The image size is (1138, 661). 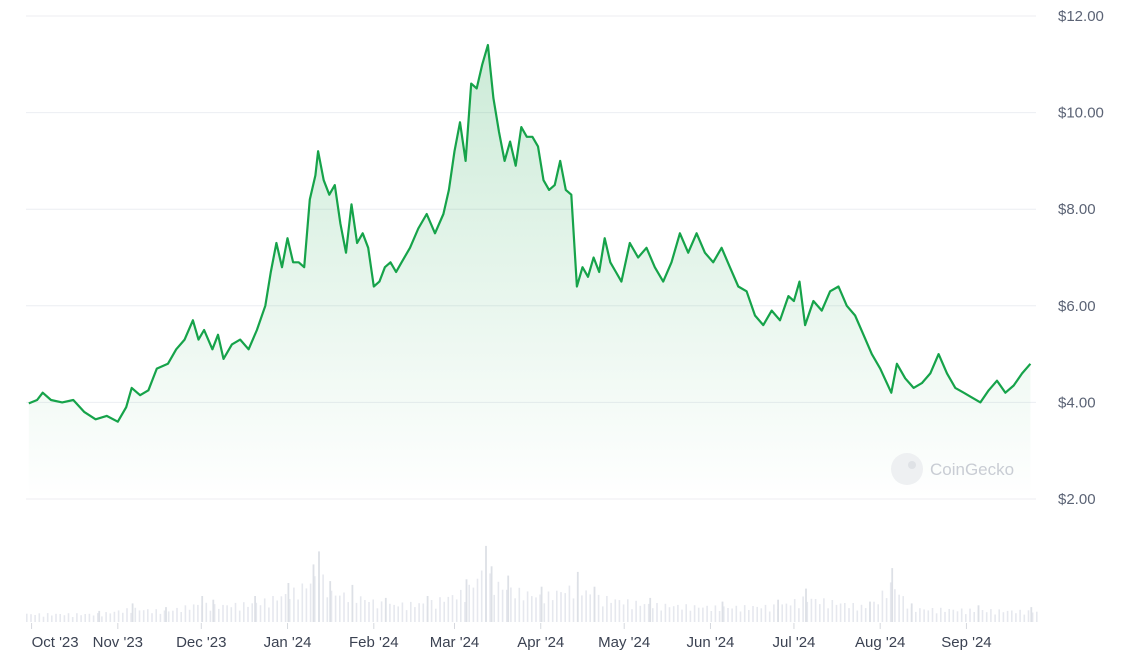 What do you see at coordinates (118, 642) in the screenshot?
I see `x-tick-label: Nov '23` at bounding box center [118, 642].